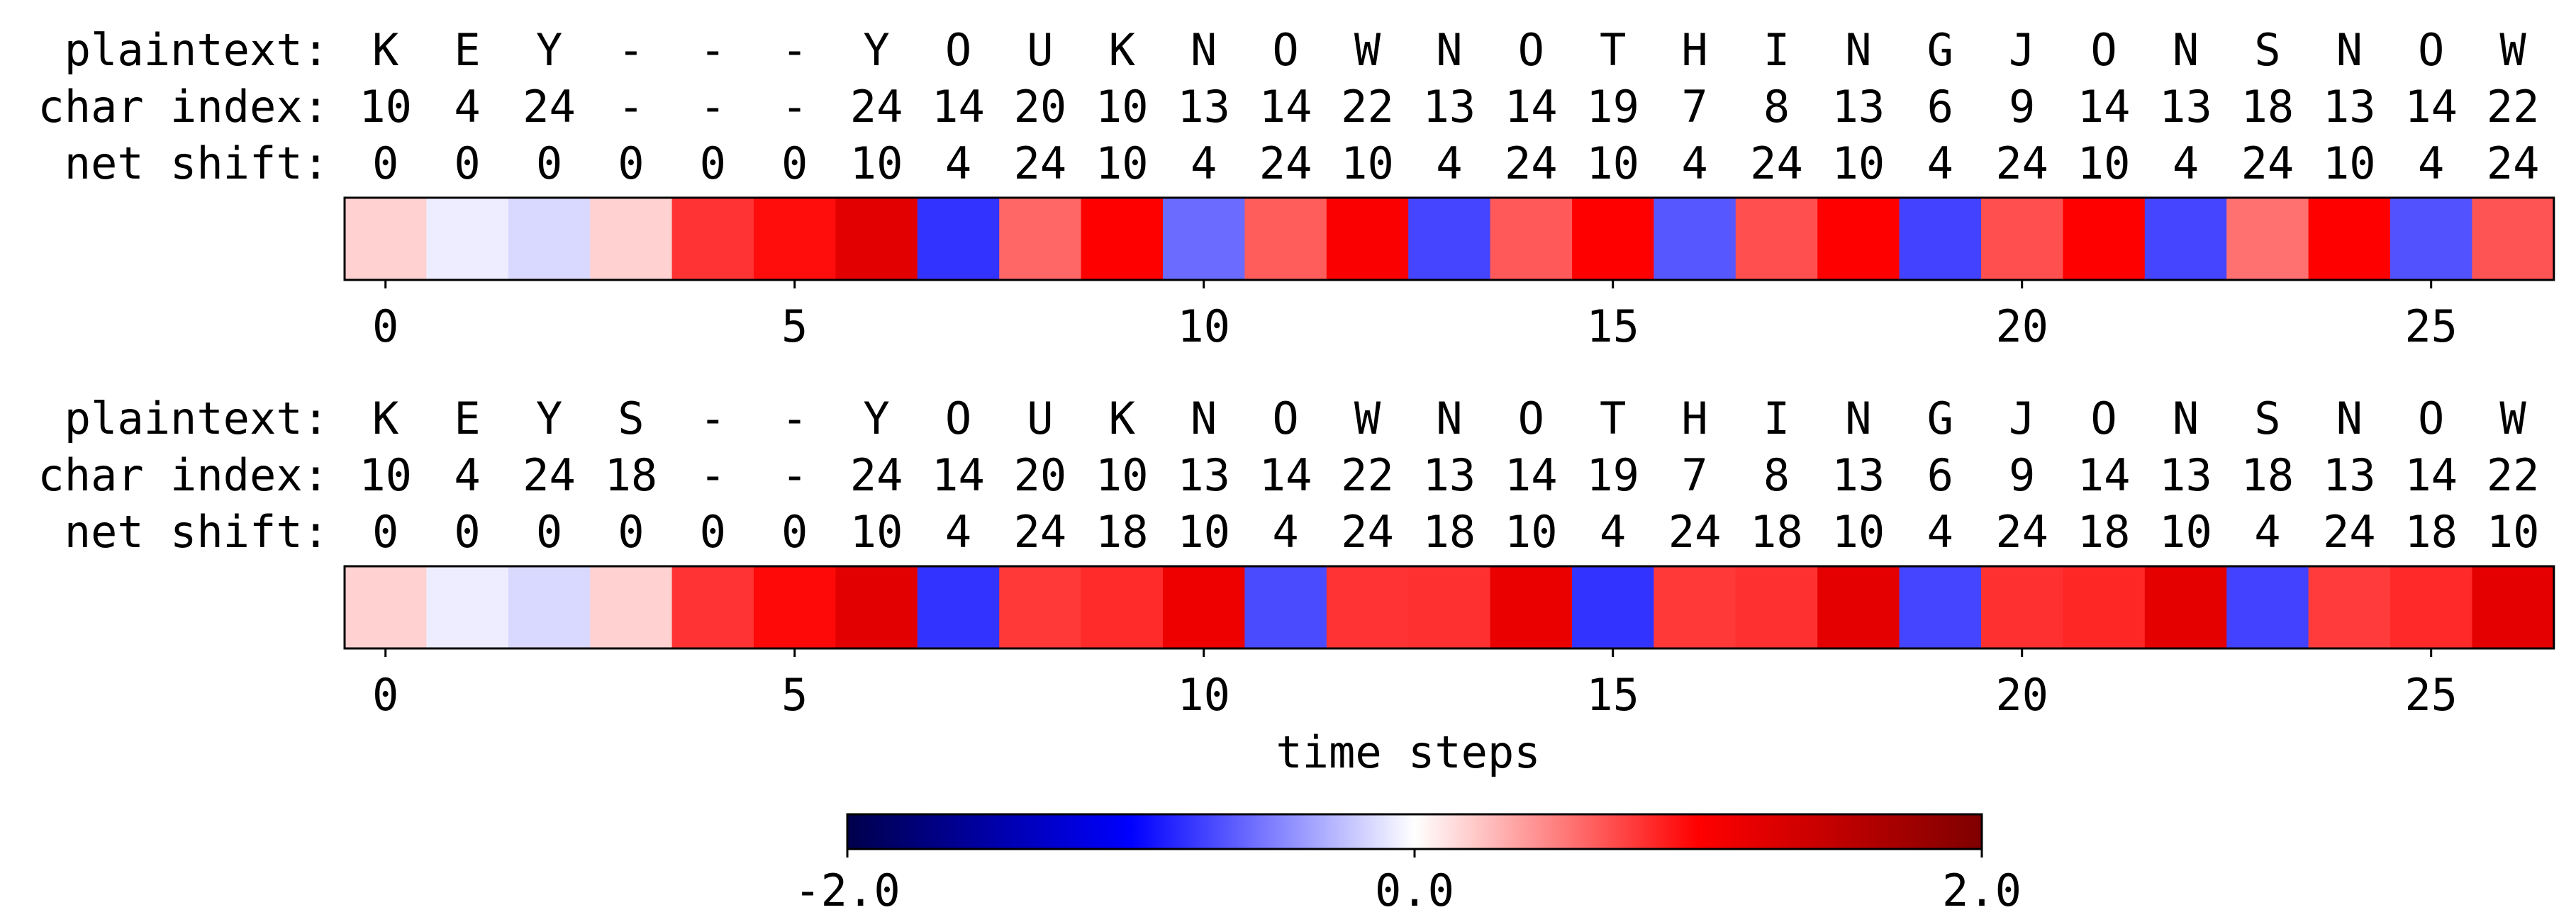 Image resolution: width=2576 pixels, height=922 pixels. Describe the element at coordinates (1449, 238) in the screenshot. I see `heatmap-frame` at that location.